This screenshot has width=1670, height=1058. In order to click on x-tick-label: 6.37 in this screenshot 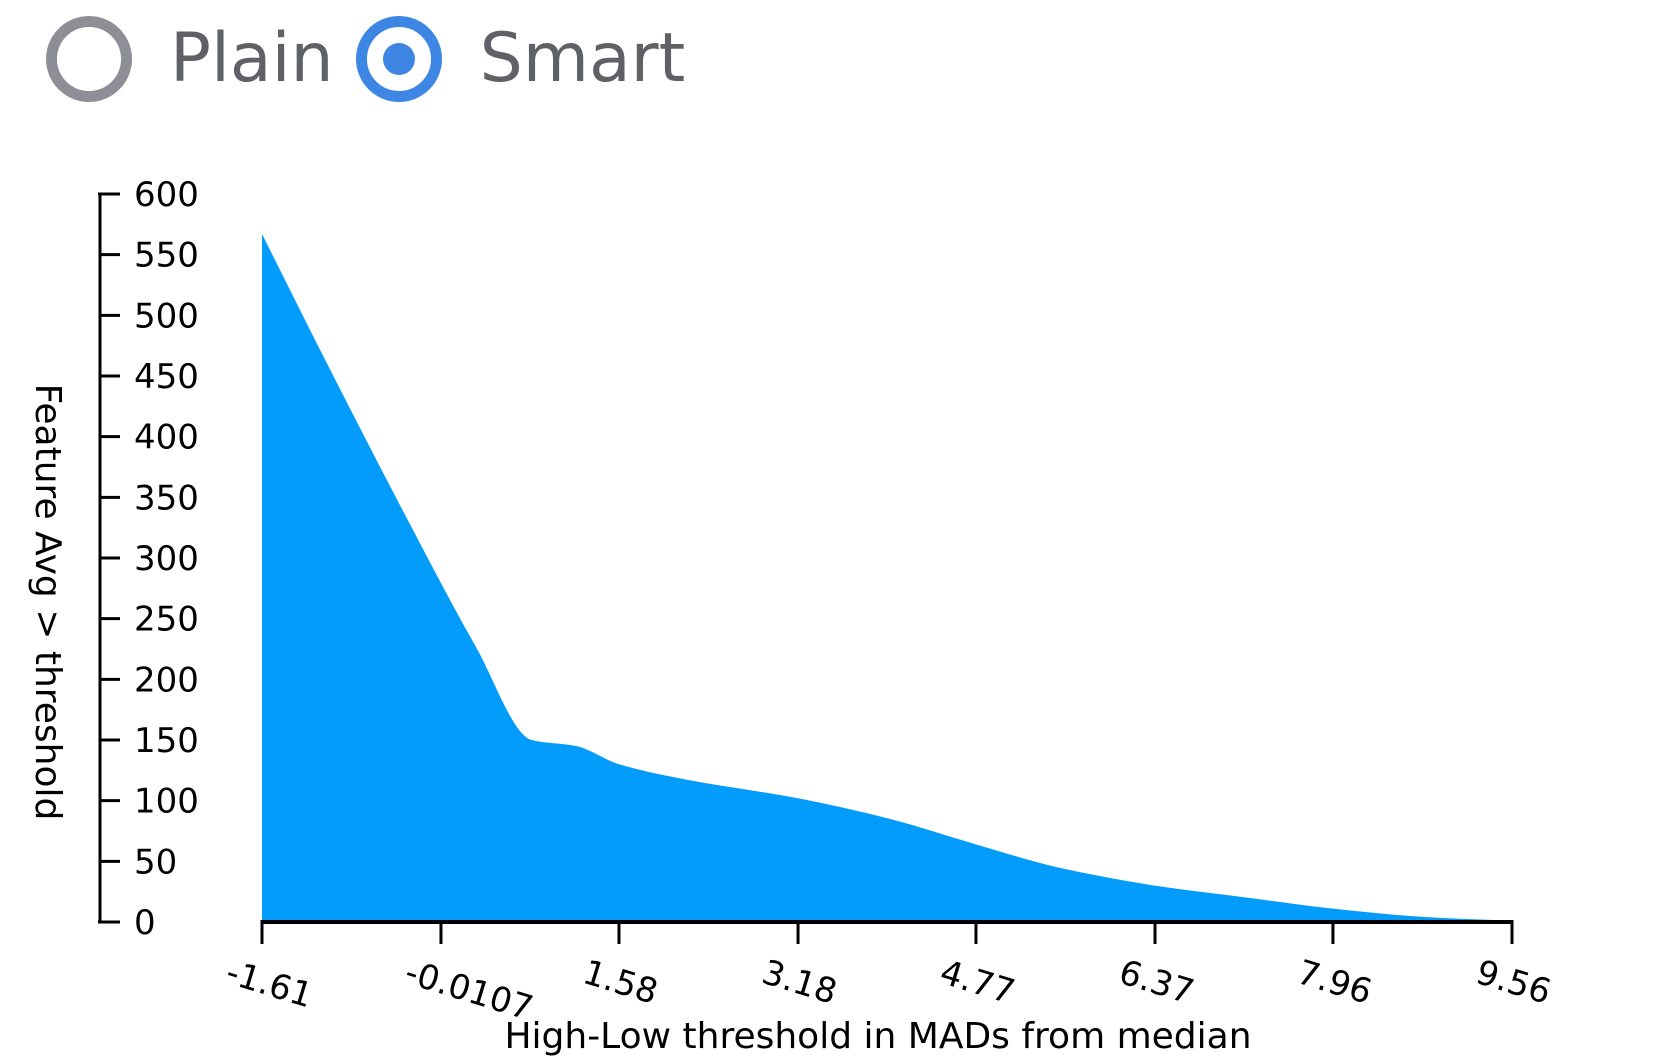, I will do `click(1156, 982)`.